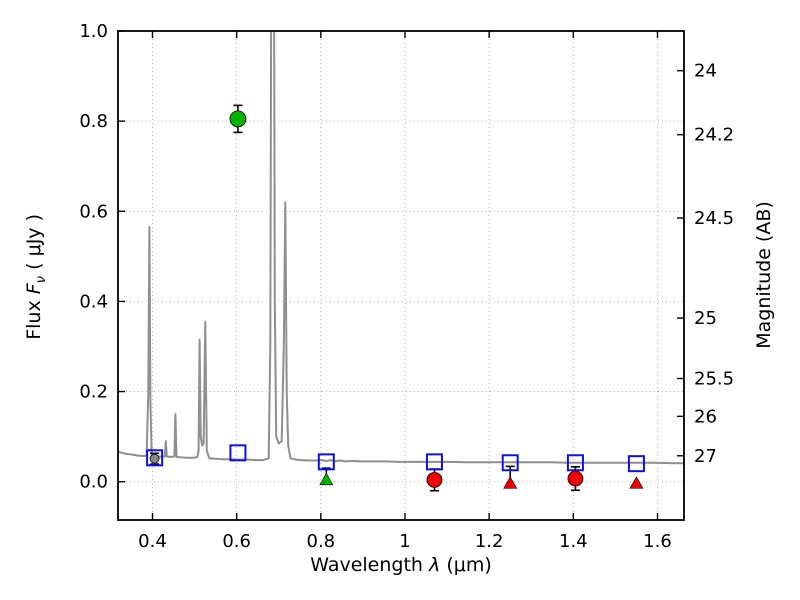 The height and width of the screenshot is (600, 800). Describe the element at coordinates (705, 456) in the screenshot. I see `magnitude-tick-label: 27` at that location.